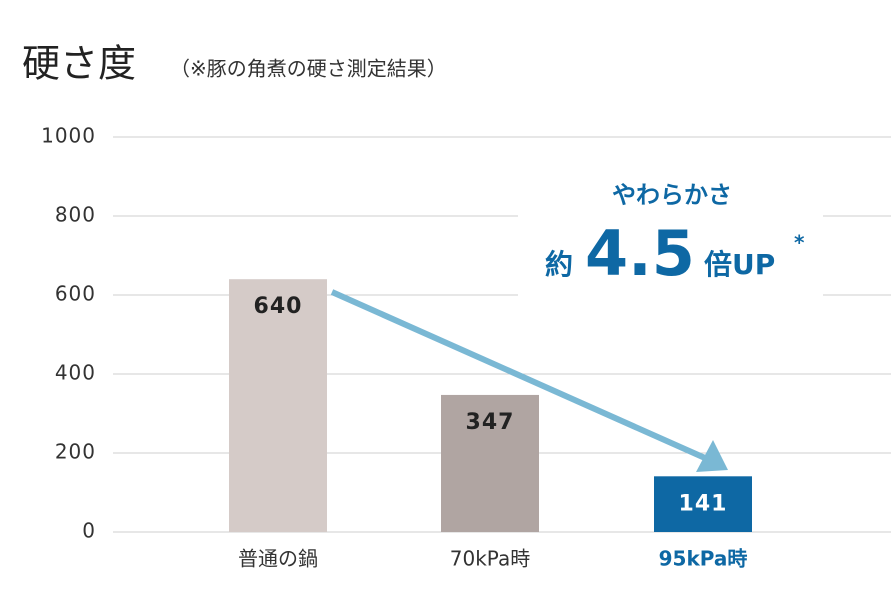 This screenshot has height=594, width=891. I want to click on annotation-mark: *, so click(799, 243).